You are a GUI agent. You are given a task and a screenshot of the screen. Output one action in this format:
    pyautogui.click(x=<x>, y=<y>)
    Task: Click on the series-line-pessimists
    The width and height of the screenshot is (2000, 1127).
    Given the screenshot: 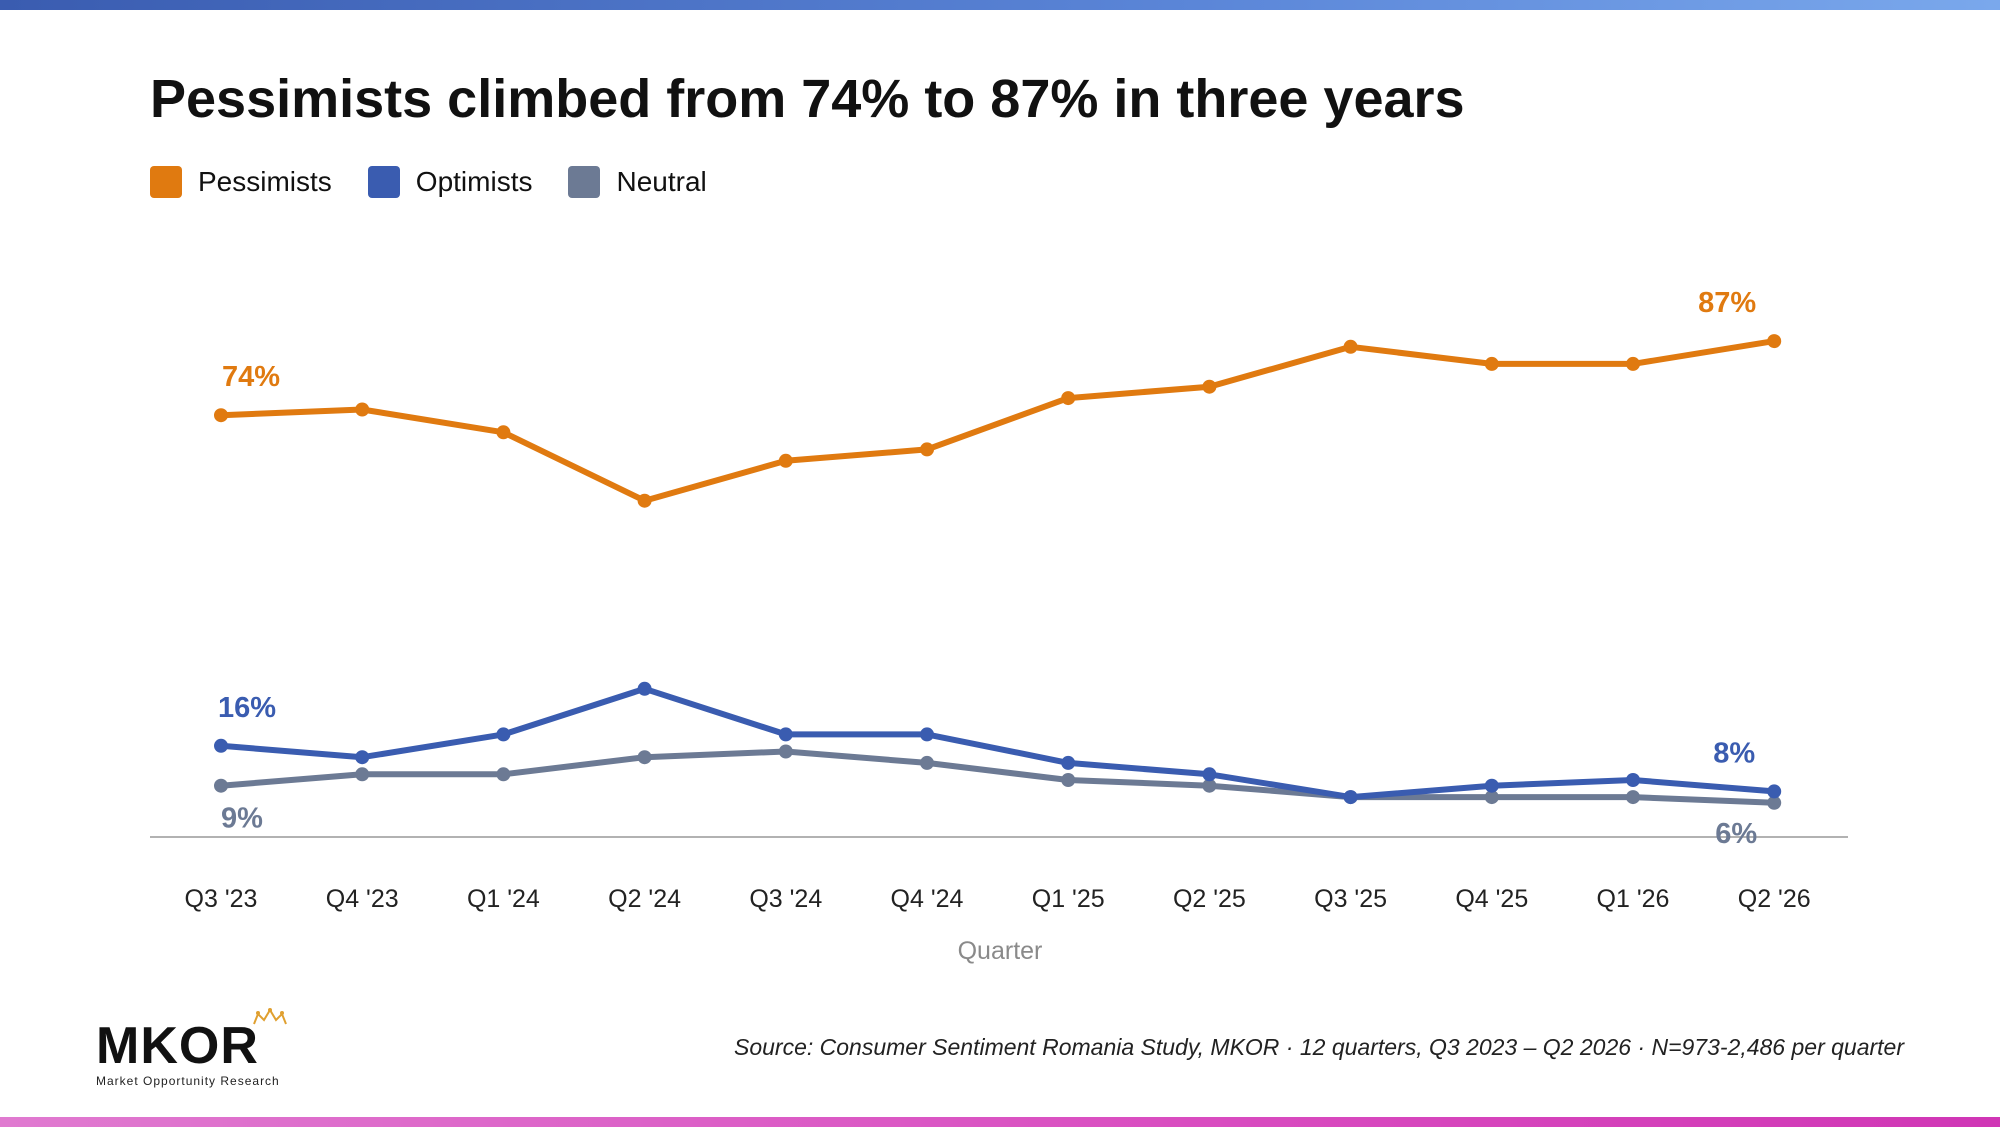 What is the action you would take?
    pyautogui.click(x=998, y=421)
    